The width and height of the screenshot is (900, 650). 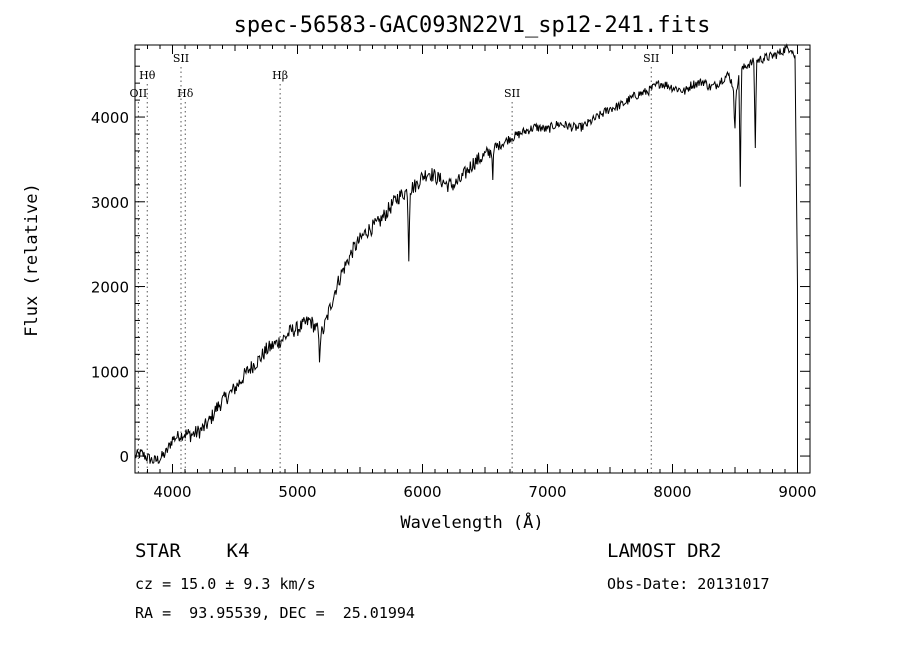 I want to click on coordinates: RA = 93.95539, DEC = 25.01994, so click(x=275, y=613).